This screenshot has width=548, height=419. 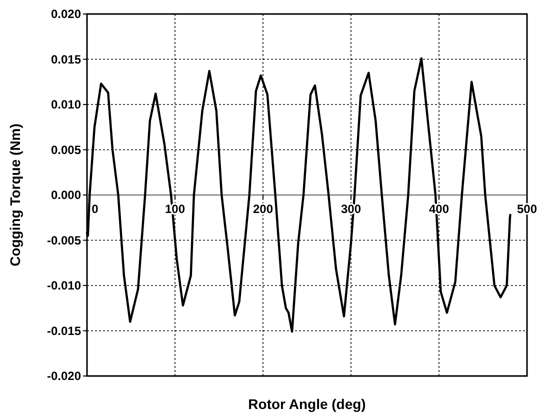 What do you see at coordinates (95, 209) in the screenshot?
I see `x-tick-label: 0` at bounding box center [95, 209].